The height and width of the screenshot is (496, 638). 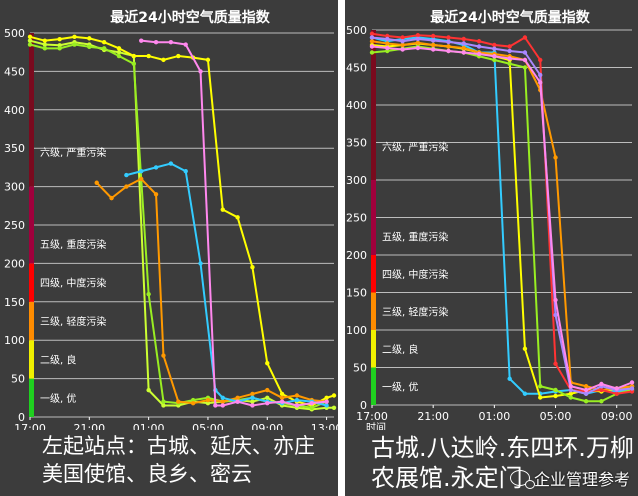 What do you see at coordinates (415, 236) in the screenshot?
I see `aqi-level-label: 五级, 重度污染` at bounding box center [415, 236].